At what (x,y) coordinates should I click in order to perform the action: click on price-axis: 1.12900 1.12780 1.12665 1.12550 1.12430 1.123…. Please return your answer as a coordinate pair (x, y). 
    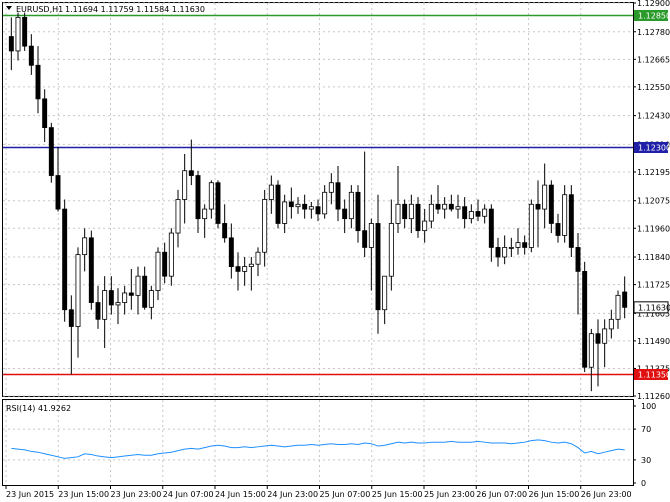
    Looking at the image, I should click on (651, 200).